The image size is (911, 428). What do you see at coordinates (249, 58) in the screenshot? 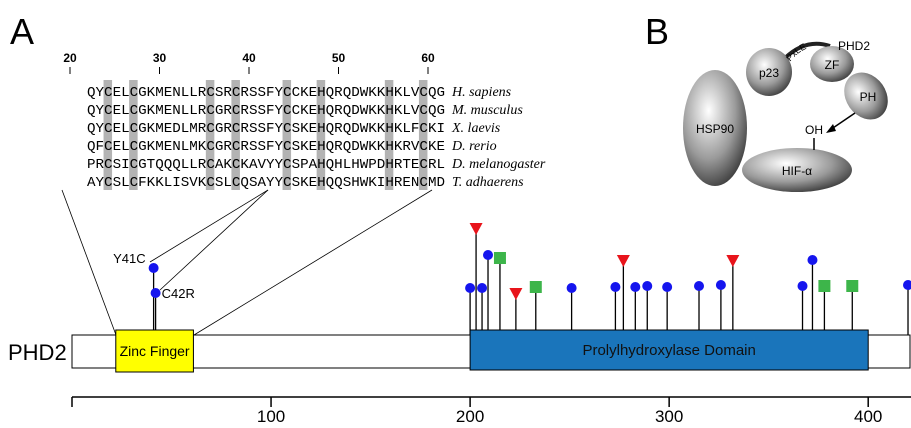
I see `ruler-label: 40` at bounding box center [249, 58].